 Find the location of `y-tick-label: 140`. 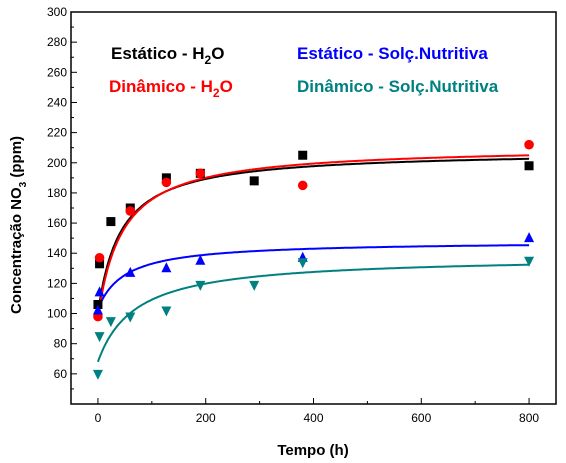

y-tick-label: 140 is located at coordinates (57, 253).